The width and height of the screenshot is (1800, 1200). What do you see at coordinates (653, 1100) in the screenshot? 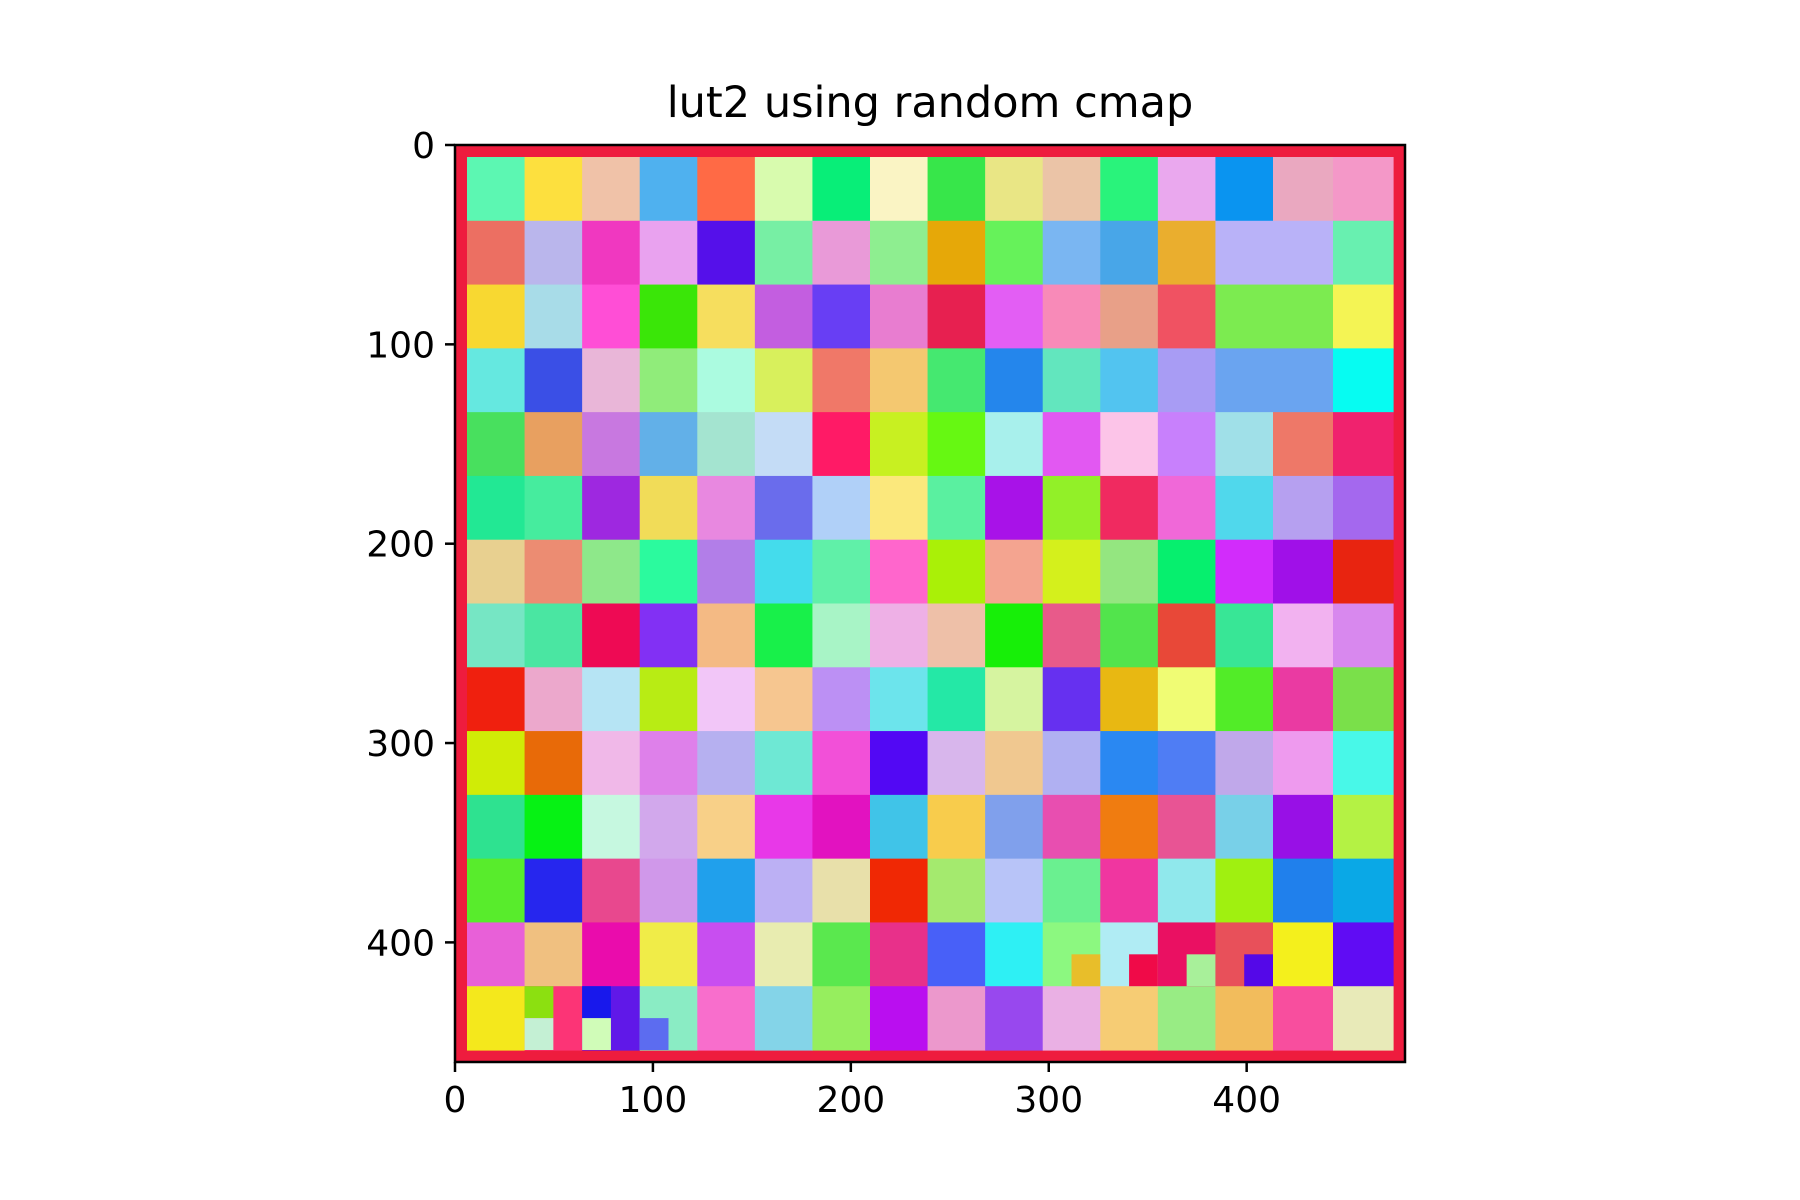
I see `x-tick-label: 100` at bounding box center [653, 1100].